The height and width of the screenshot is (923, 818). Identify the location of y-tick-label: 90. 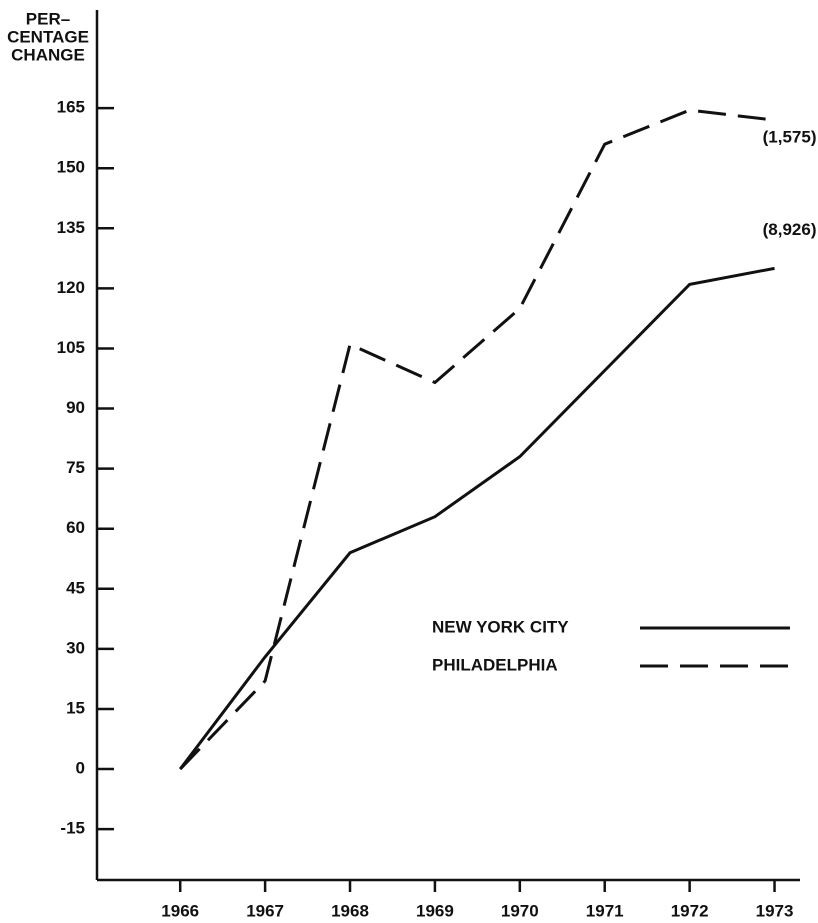
(75, 407).